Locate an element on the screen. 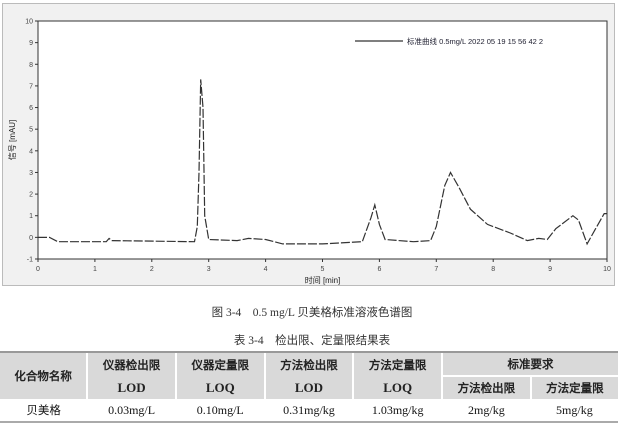 Image resolution: width=624 pixels, height=430 pixels. col-header: 标准要求 is located at coordinates (529, 364).